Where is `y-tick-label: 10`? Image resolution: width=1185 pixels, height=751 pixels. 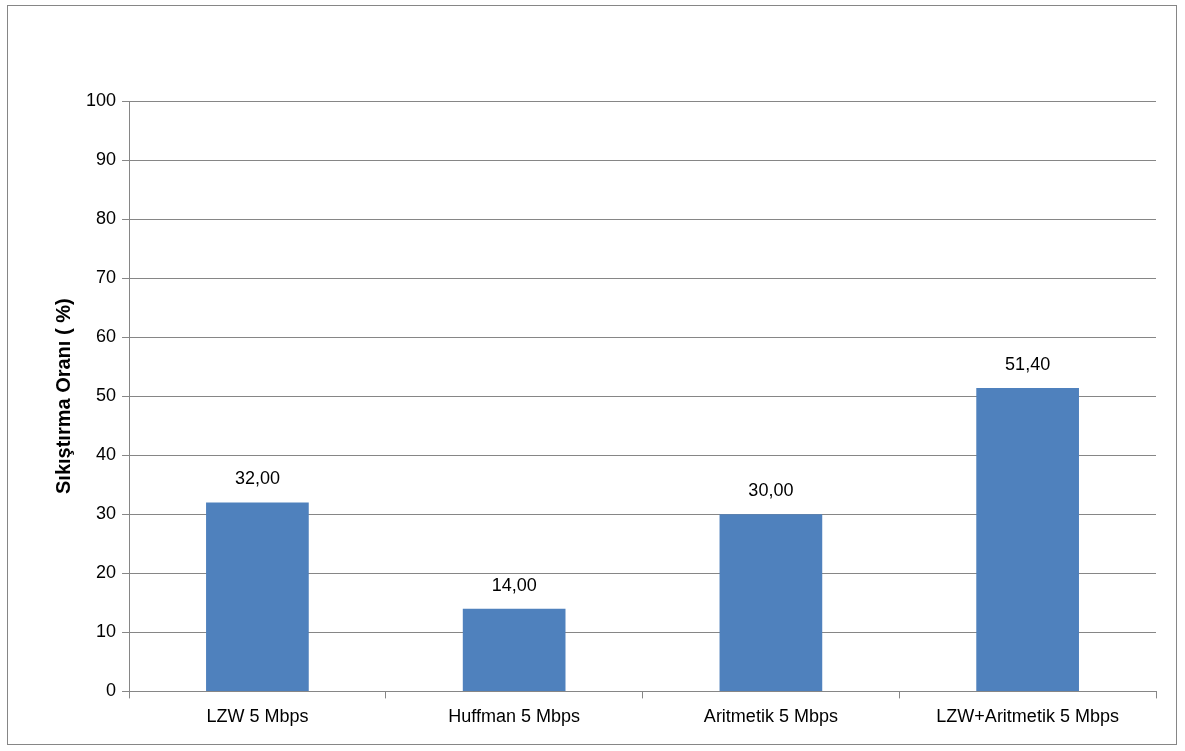
y-tick-label: 10 is located at coordinates (106, 631).